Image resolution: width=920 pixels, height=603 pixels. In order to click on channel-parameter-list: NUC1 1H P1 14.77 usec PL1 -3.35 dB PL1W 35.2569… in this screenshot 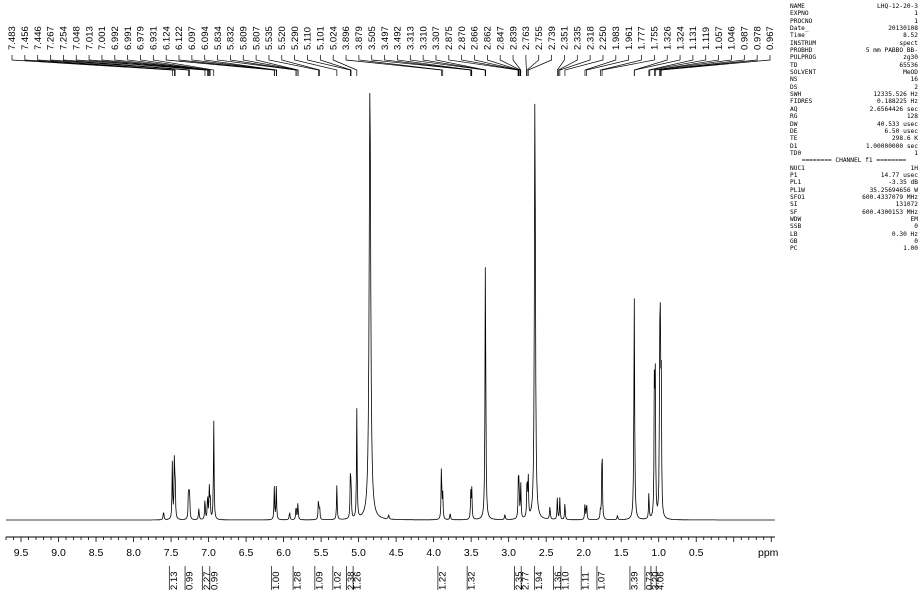, I will do `click(854, 209)`.